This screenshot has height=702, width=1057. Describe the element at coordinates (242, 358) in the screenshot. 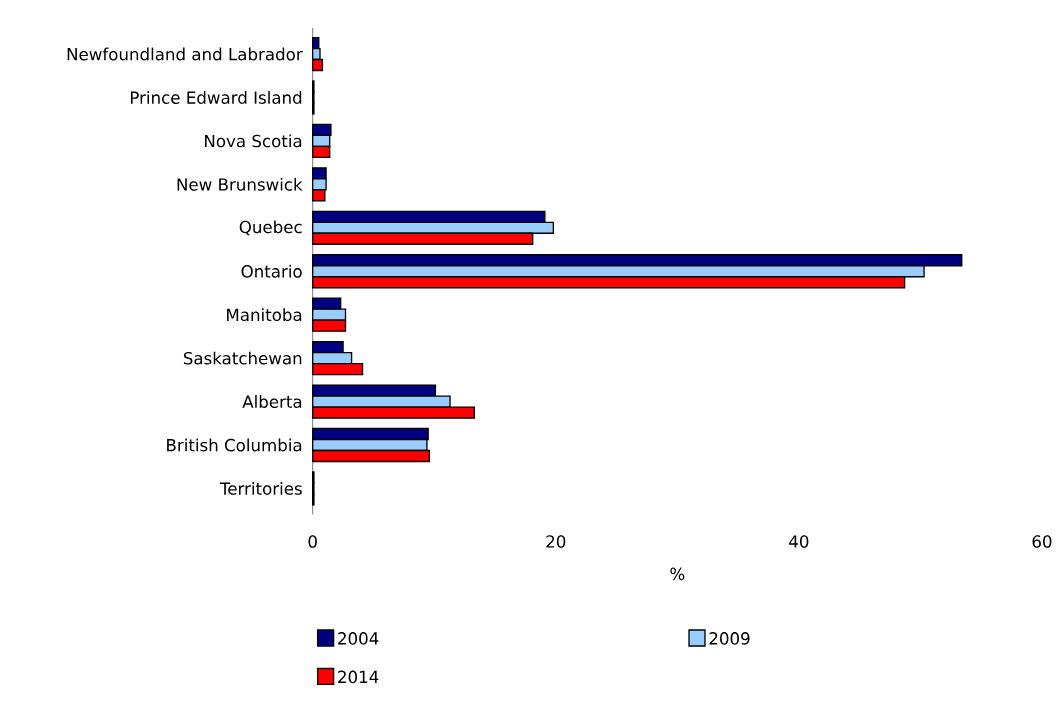

I see `y-tick-label: Saskatchewan` at that location.